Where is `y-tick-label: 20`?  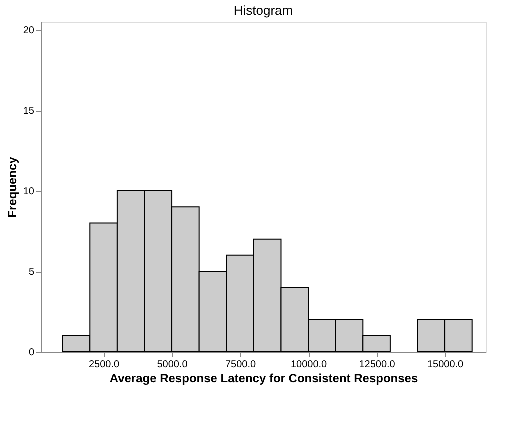 y-tick-label: 20 is located at coordinates (29, 31).